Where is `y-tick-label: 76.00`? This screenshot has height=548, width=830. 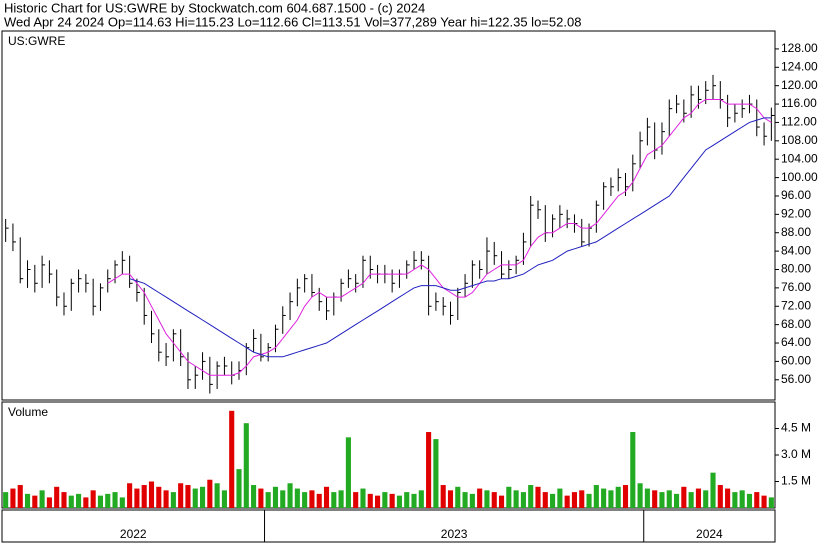
y-tick-label: 76.00 is located at coordinates (796, 287).